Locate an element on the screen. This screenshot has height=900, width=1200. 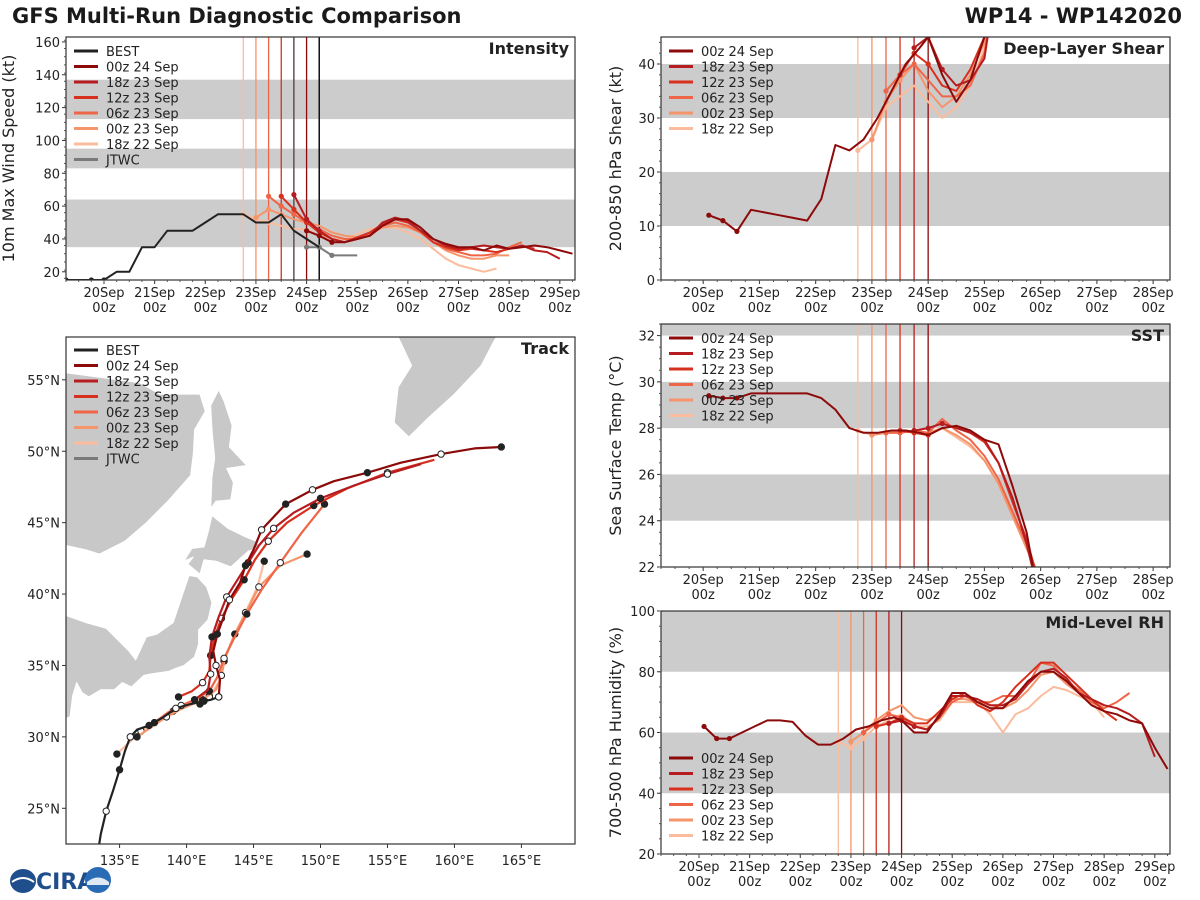
rh-series-12z-23-sep is located at coordinates (996, 694).